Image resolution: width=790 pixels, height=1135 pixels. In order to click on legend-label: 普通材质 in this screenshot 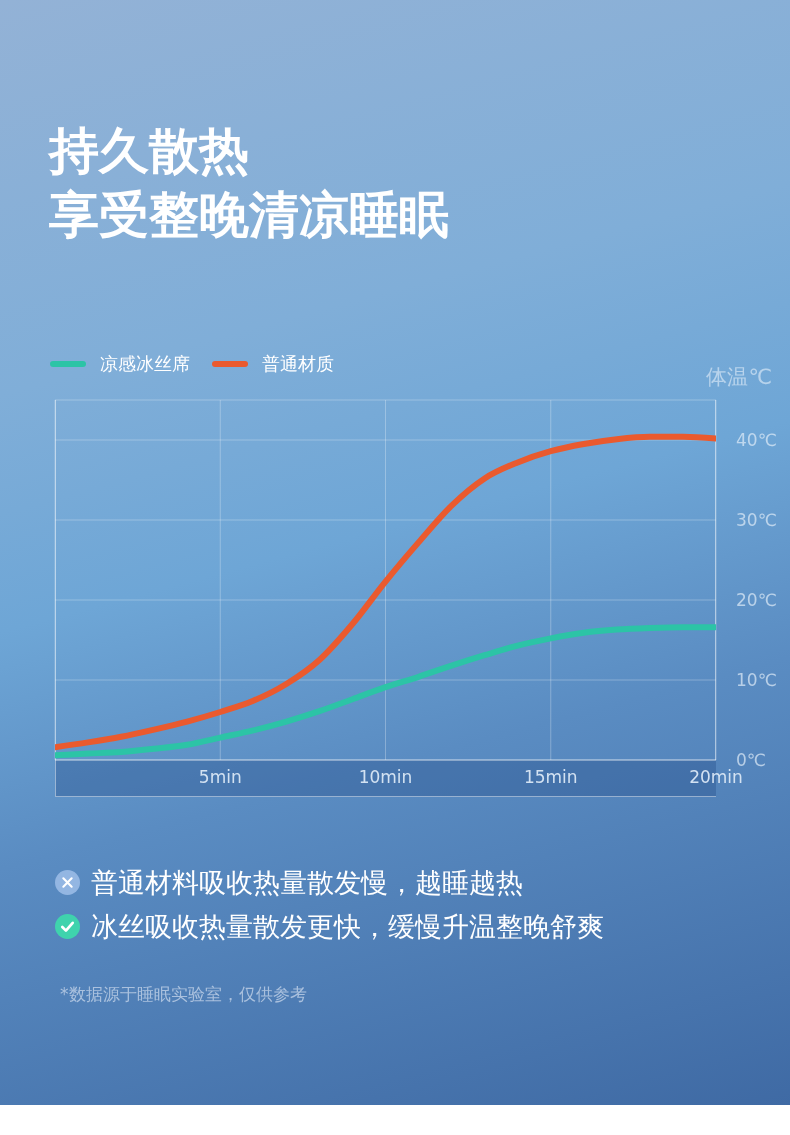, I will do `click(298, 364)`.